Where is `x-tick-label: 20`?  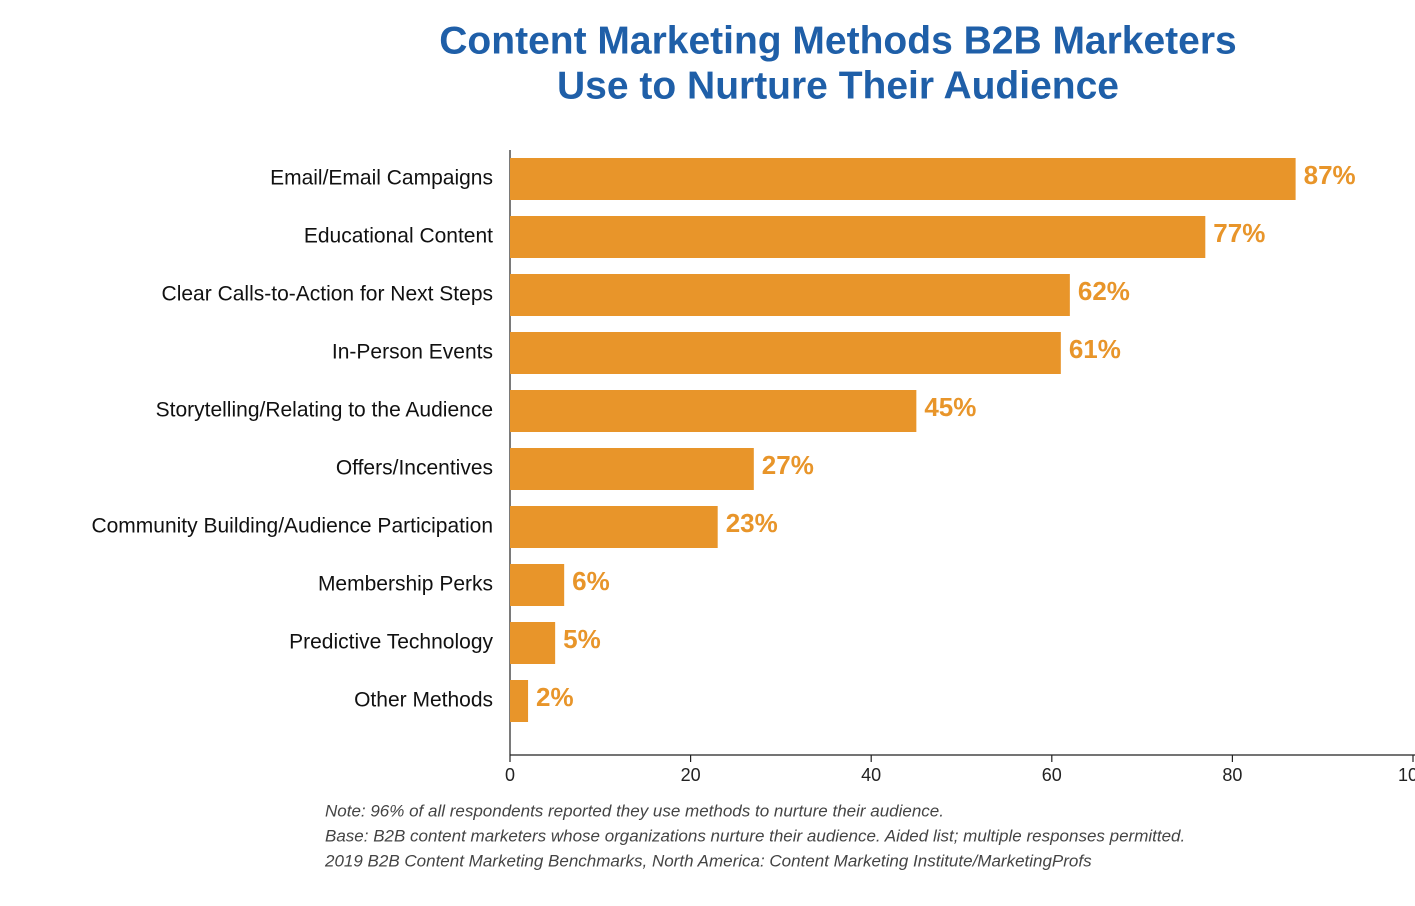 x-tick-label: 20 is located at coordinates (691, 775).